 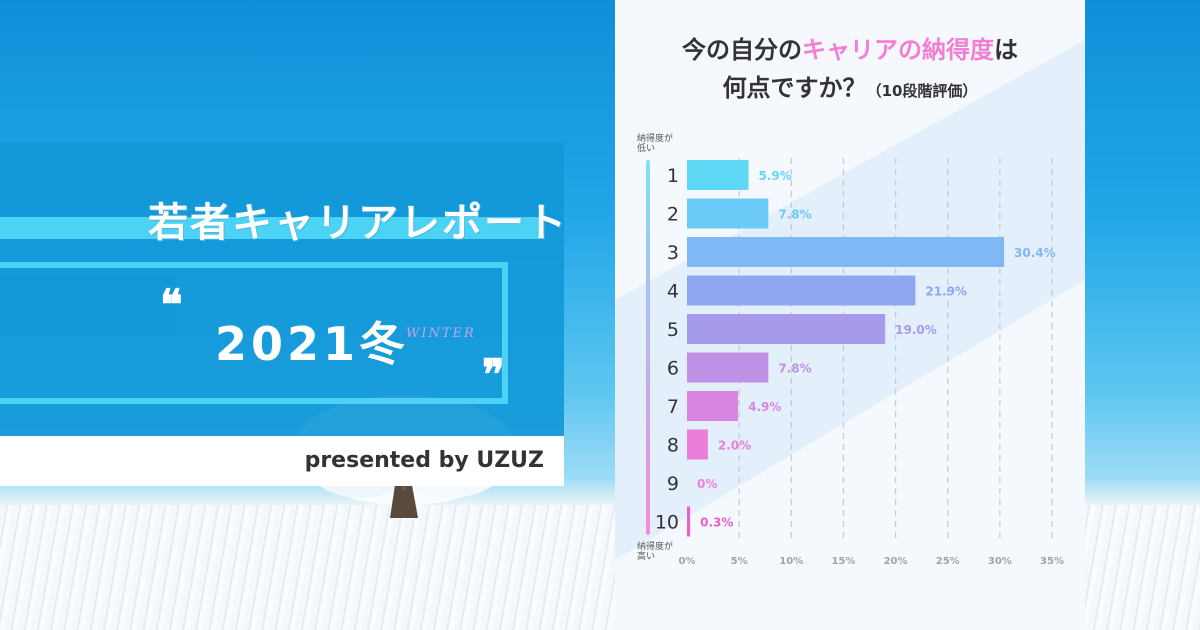 What do you see at coordinates (441, 333) in the screenshot?
I see `season-label: WINTER` at bounding box center [441, 333].